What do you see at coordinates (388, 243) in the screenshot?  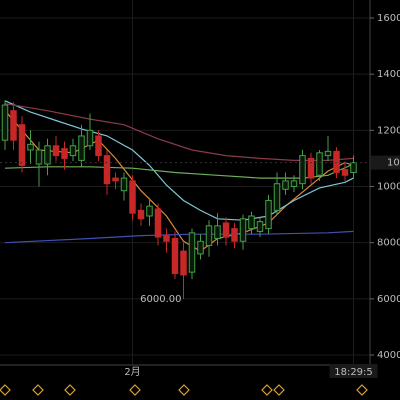 I see `y-tick-label: 8000` at bounding box center [388, 243].